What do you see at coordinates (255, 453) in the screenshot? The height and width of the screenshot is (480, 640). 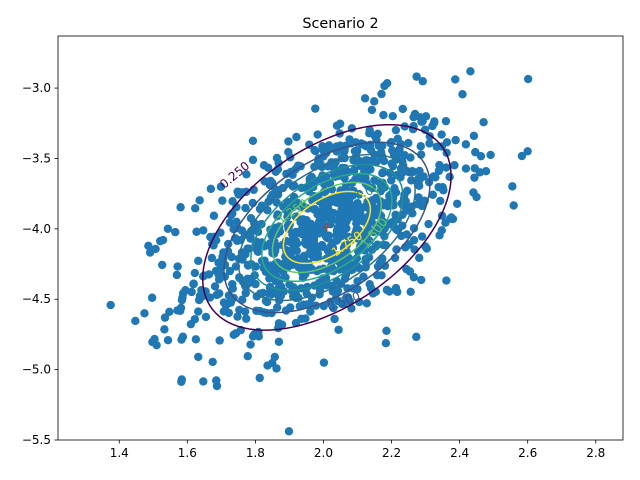 I see `x-tick-label: 1.8` at bounding box center [255, 453].